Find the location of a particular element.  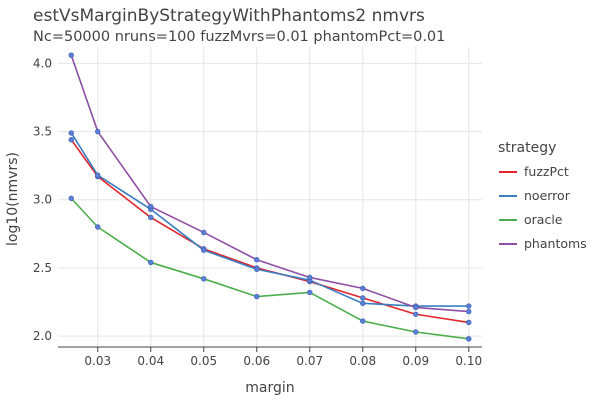

chart-title: estVsMarginByStrategyWithPhantoms2 nmvrs is located at coordinates (229, 16).